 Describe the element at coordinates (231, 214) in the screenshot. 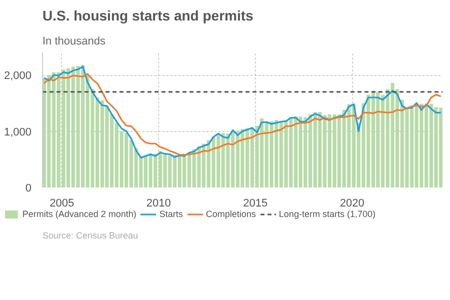

I see `legend-label: Completions` at that location.